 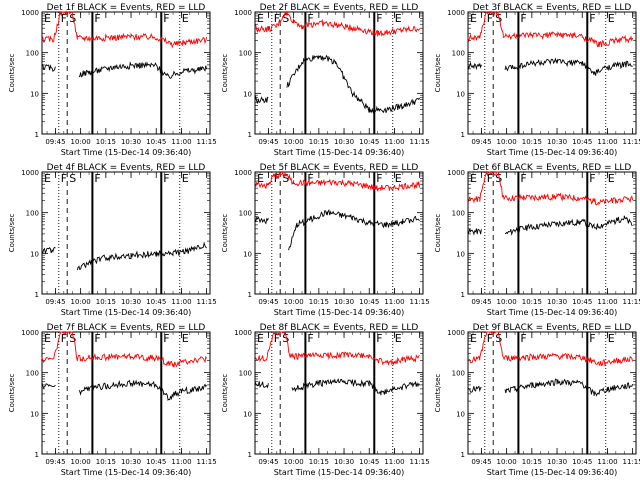 I want to click on plot-title: Det 5f BLACK = Events, RED = LLD, so click(x=339, y=168).